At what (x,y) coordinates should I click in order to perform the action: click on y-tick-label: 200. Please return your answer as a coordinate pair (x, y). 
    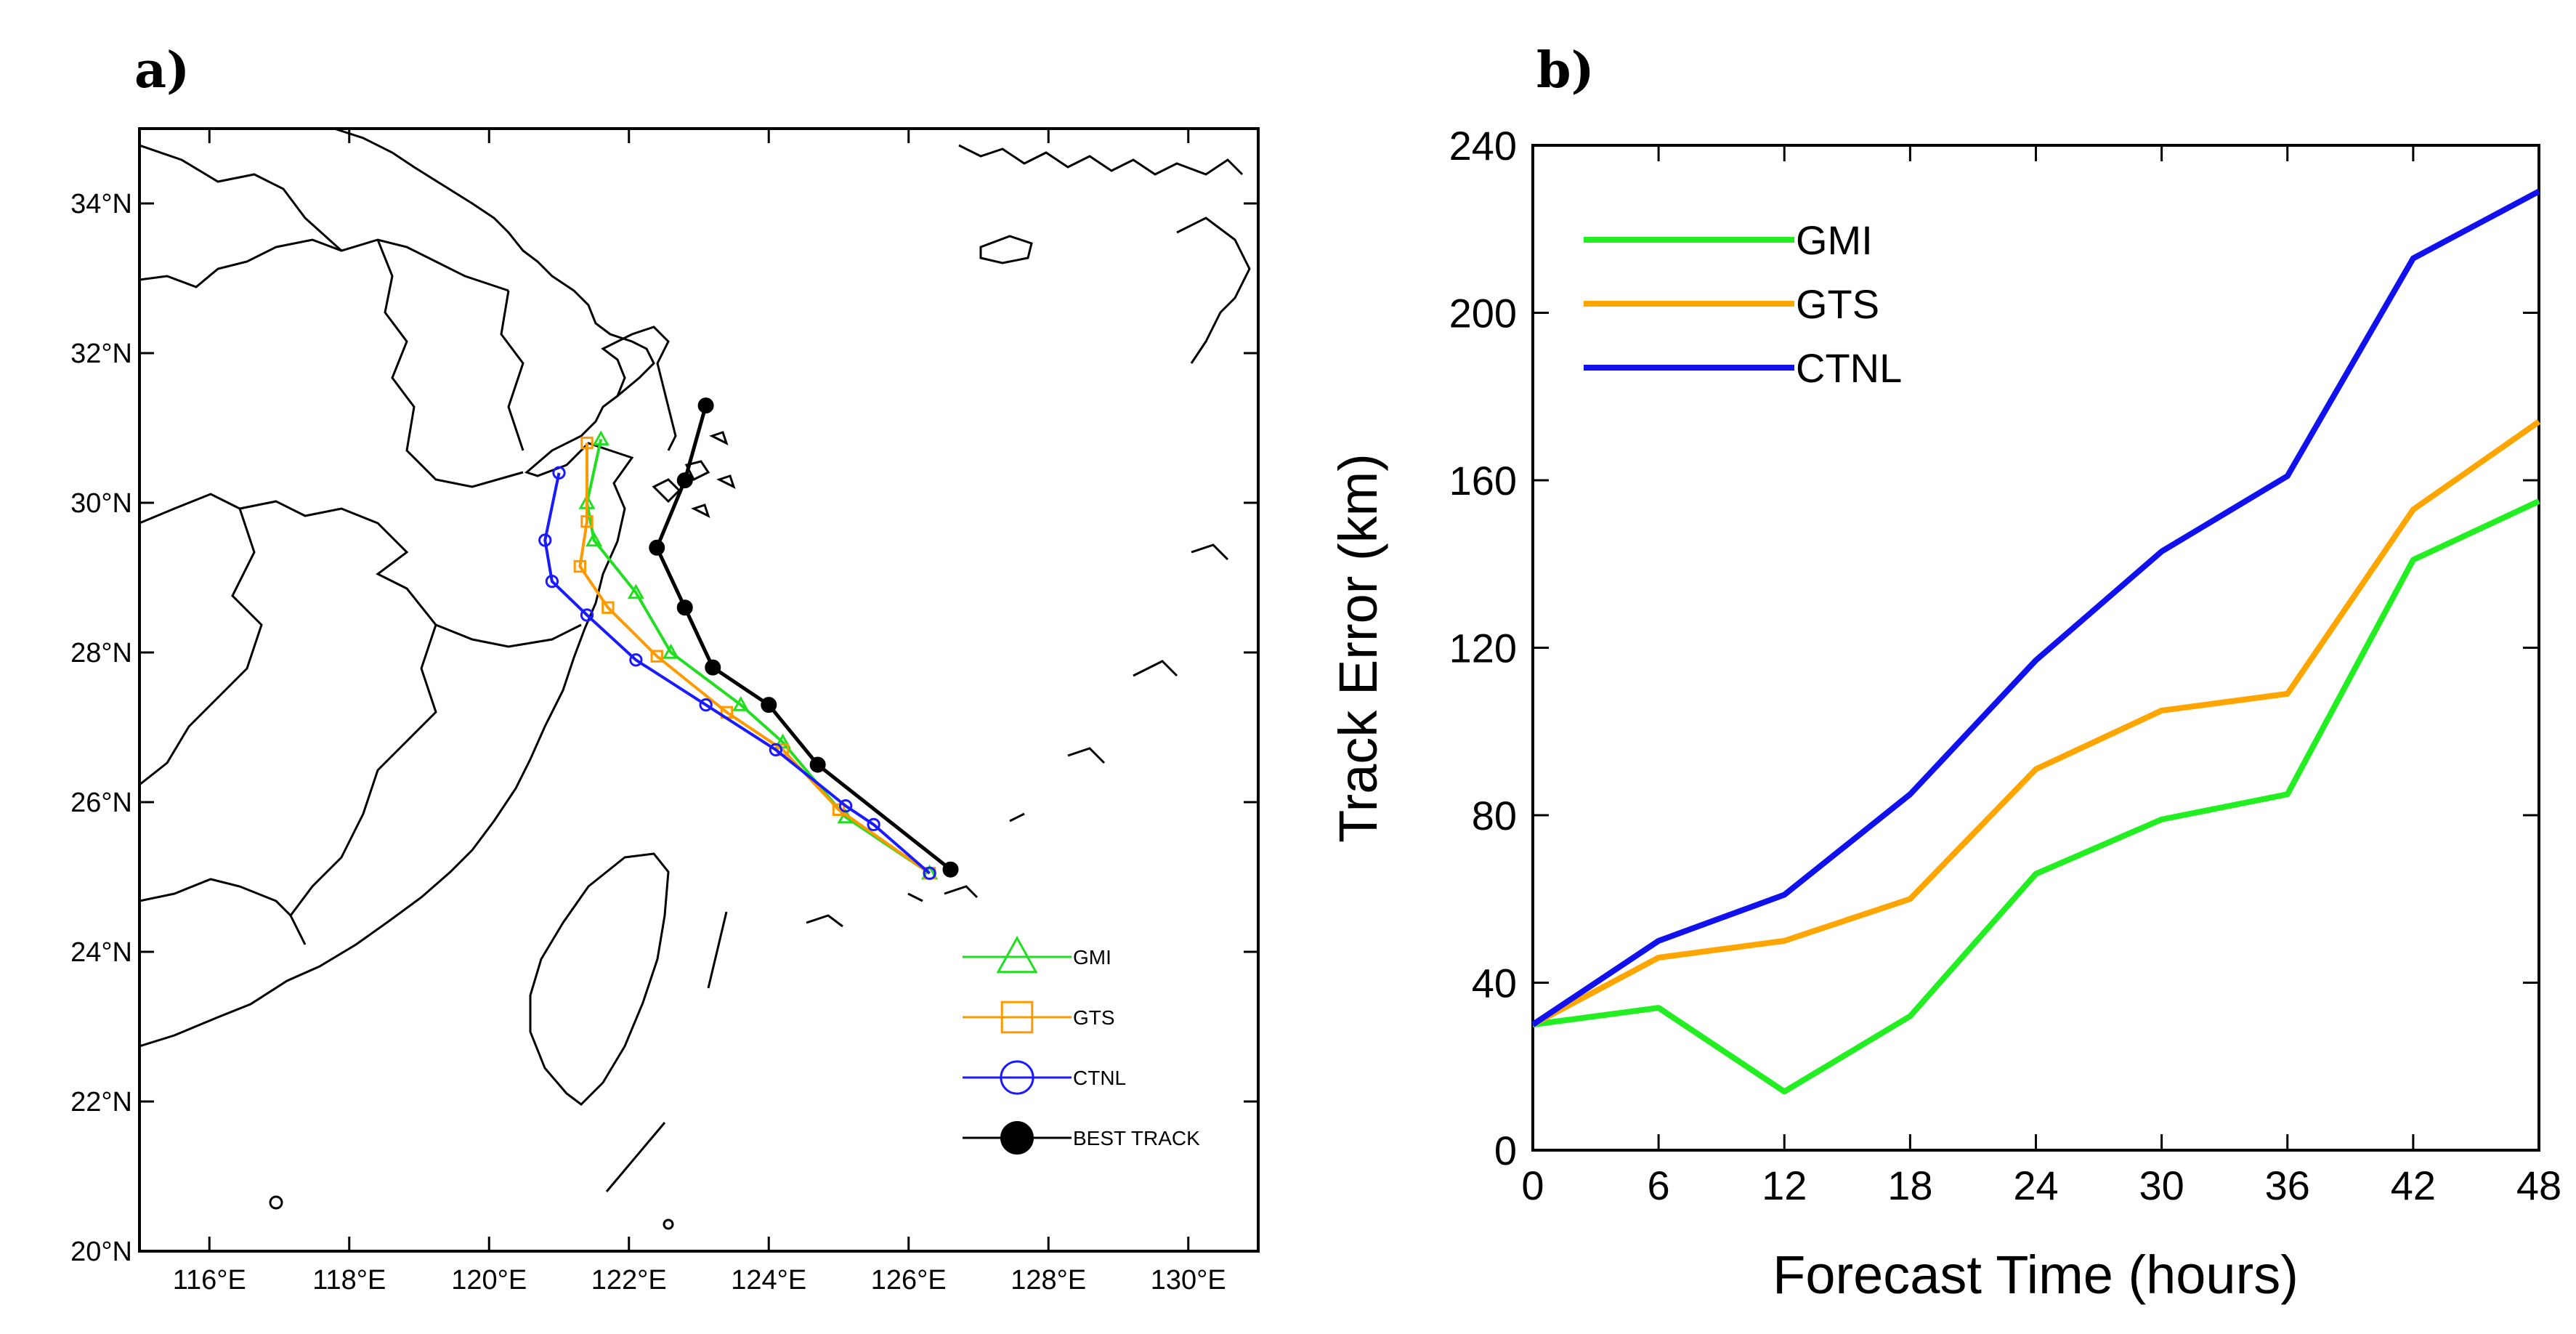
    Looking at the image, I should click on (1483, 313).